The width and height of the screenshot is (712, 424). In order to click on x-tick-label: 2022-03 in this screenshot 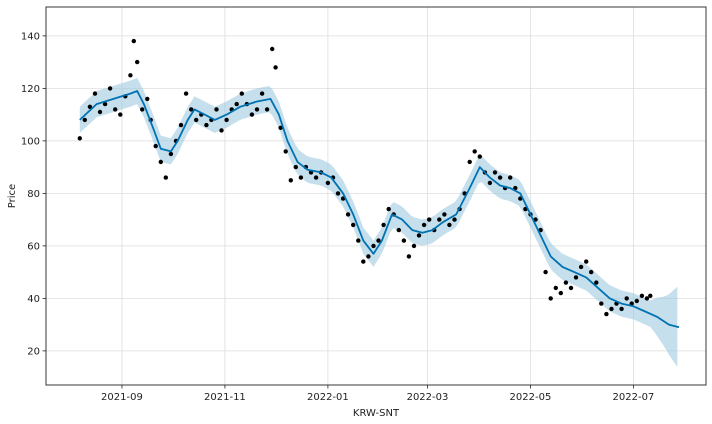, I will do `click(428, 397)`.